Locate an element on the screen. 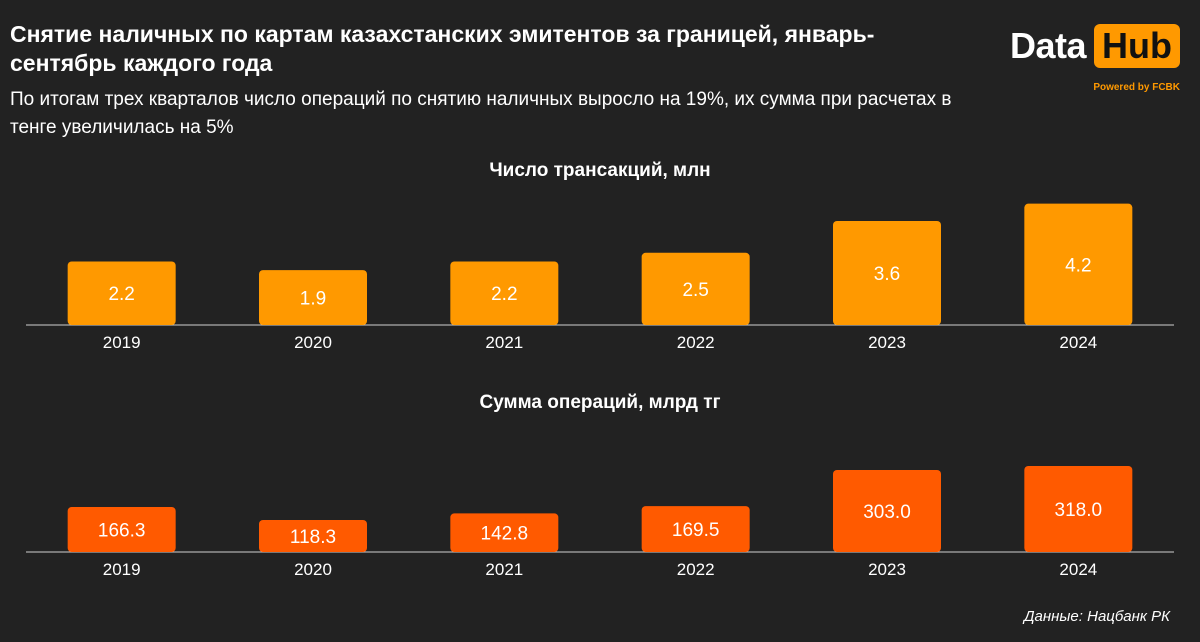  chart1-tick-label-2020: 2020 is located at coordinates (313, 342).